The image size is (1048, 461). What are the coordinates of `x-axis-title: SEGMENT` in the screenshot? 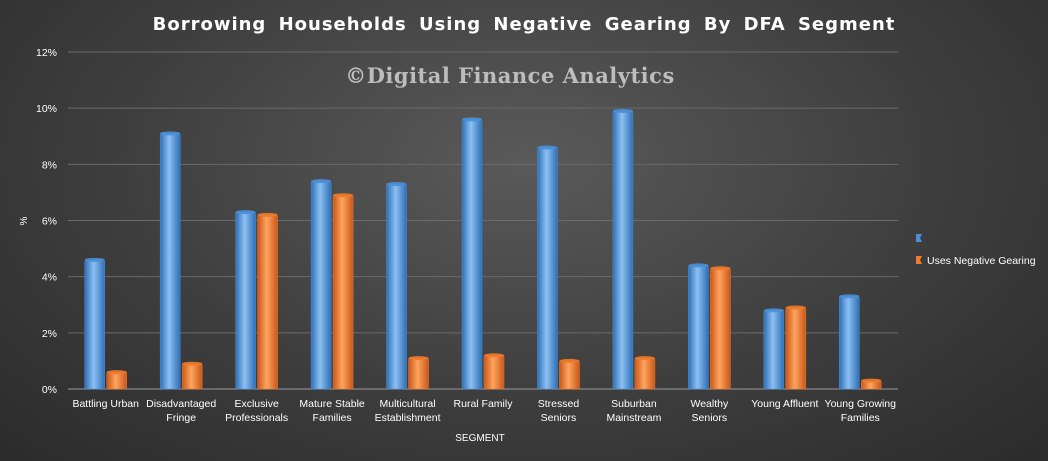 It's located at (479, 438).